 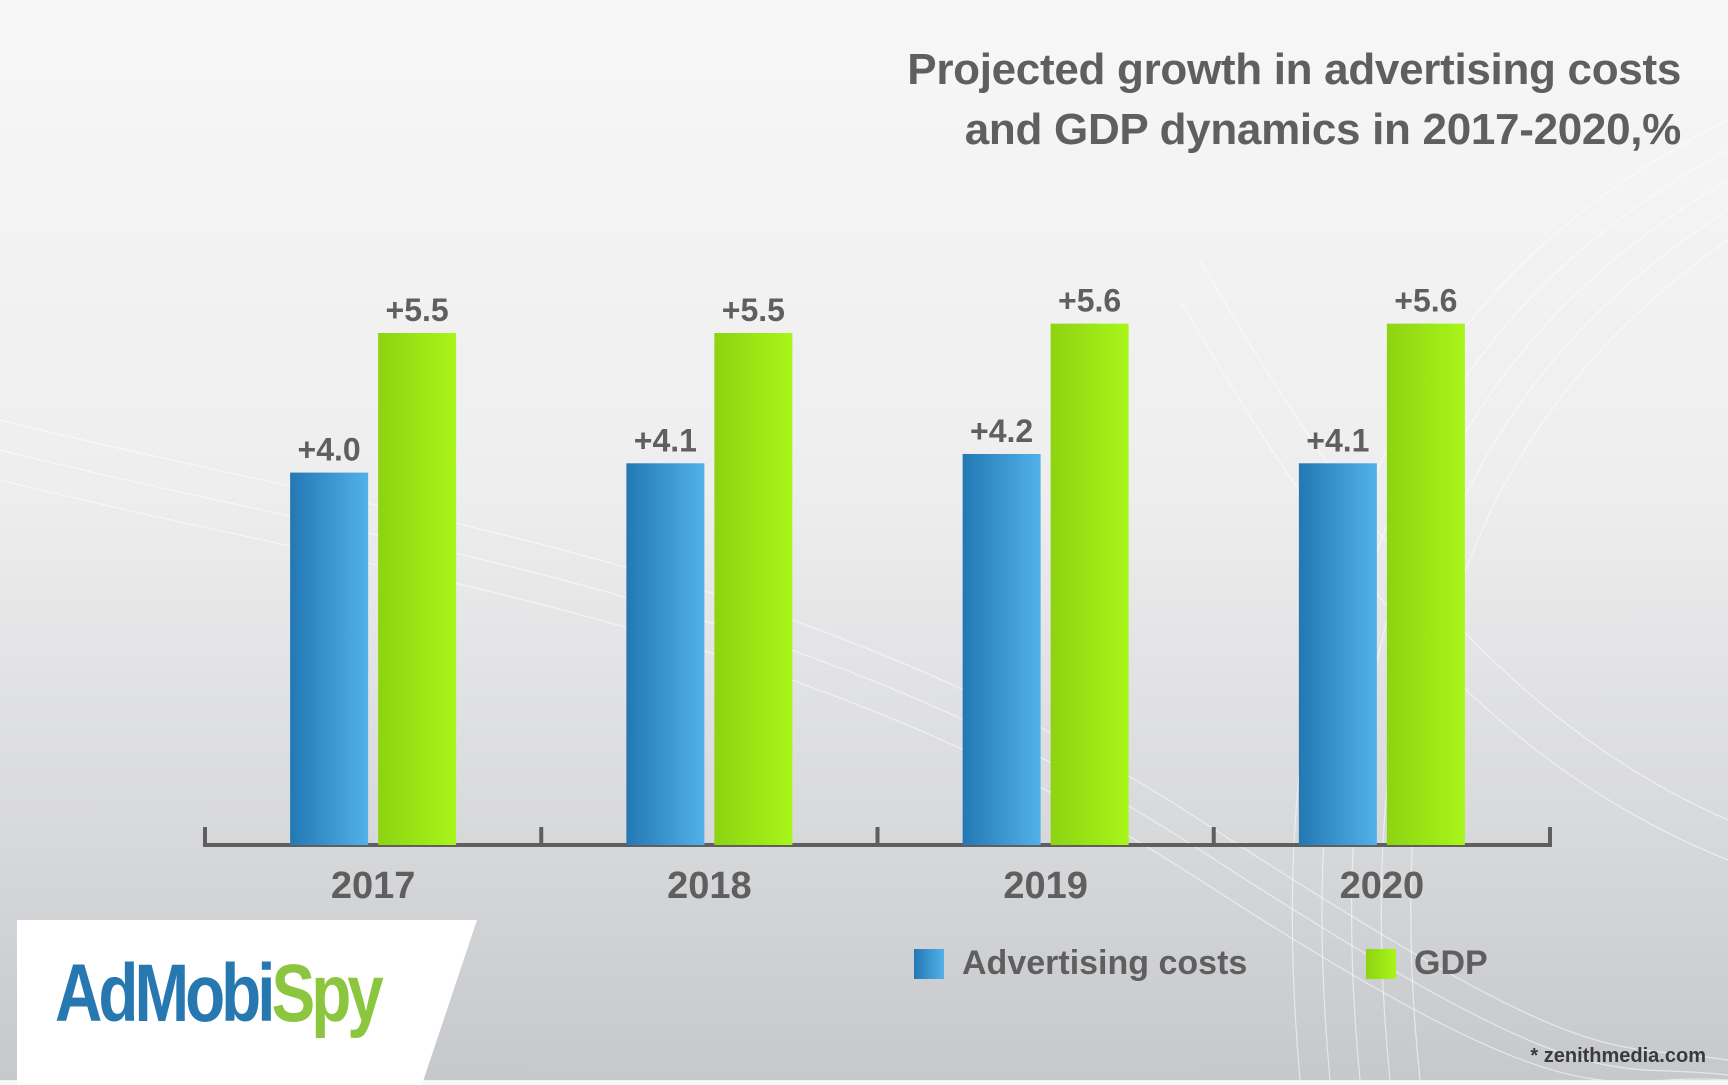 What do you see at coordinates (204, 993) in the screenshot?
I see `logo-part-mobi: Mobi` at bounding box center [204, 993].